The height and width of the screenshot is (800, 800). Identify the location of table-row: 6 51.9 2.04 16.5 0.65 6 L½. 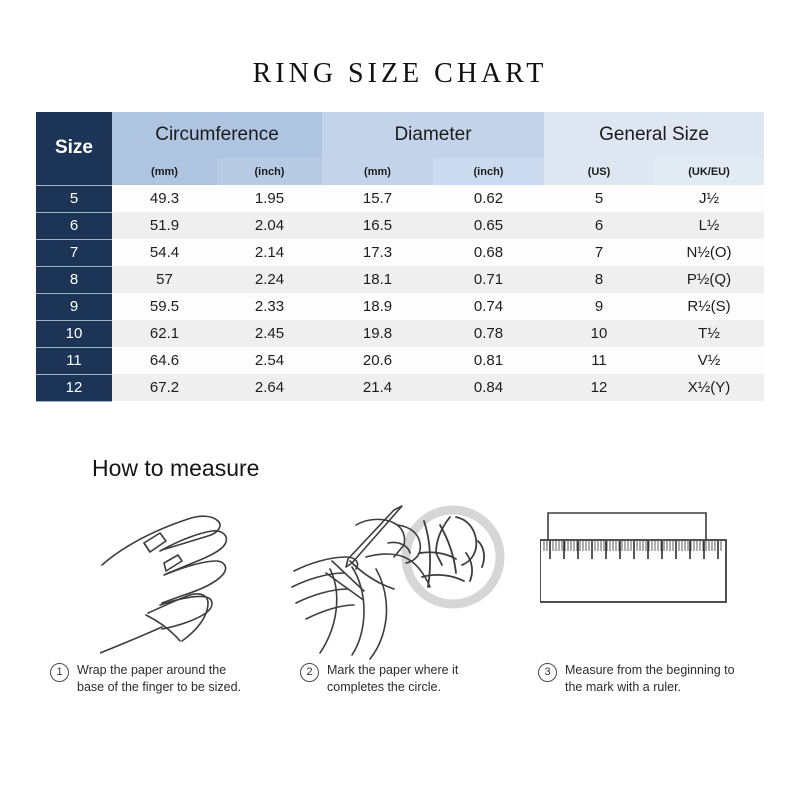
(400, 225).